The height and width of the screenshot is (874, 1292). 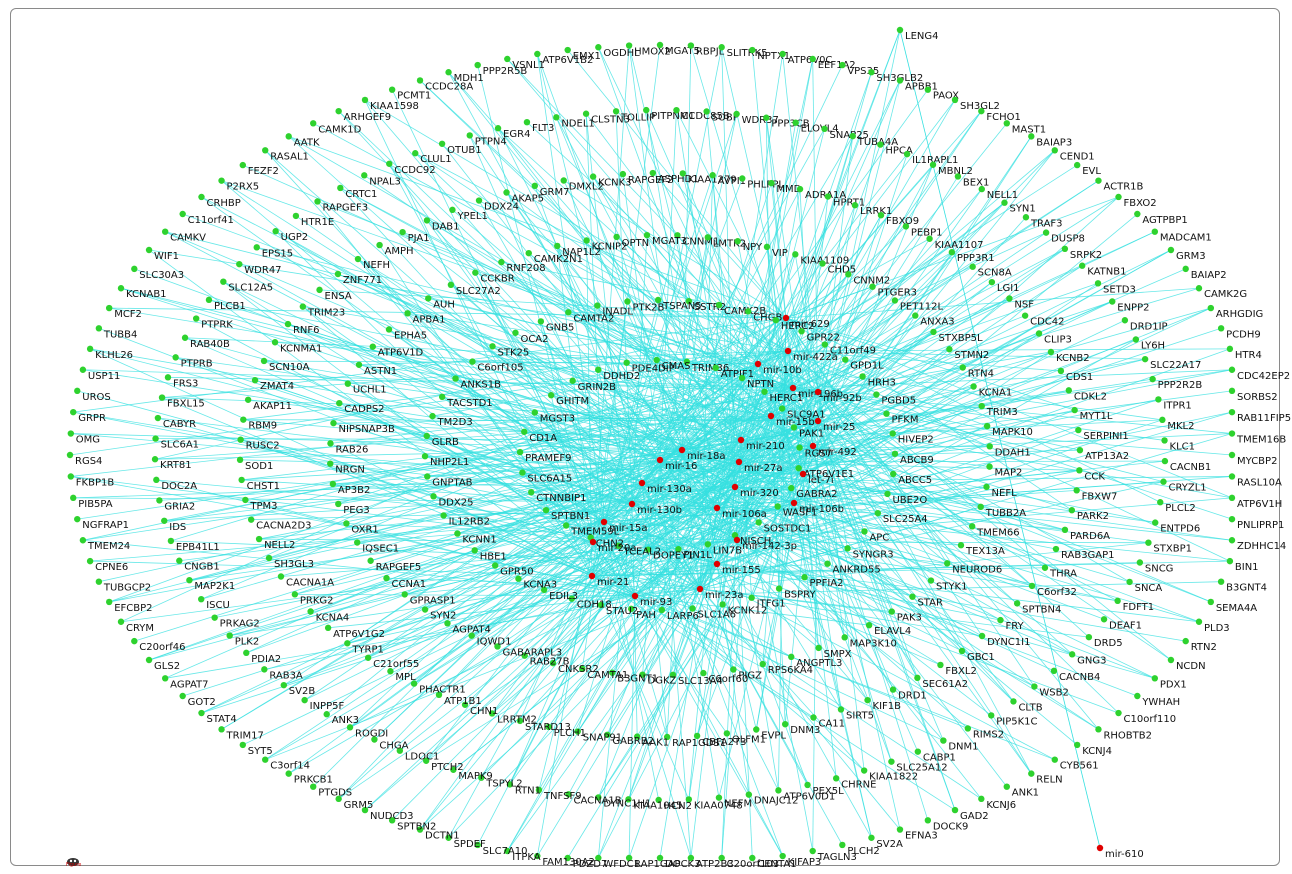 I want to click on gene-node: SOBP, so click(x=721, y=115).